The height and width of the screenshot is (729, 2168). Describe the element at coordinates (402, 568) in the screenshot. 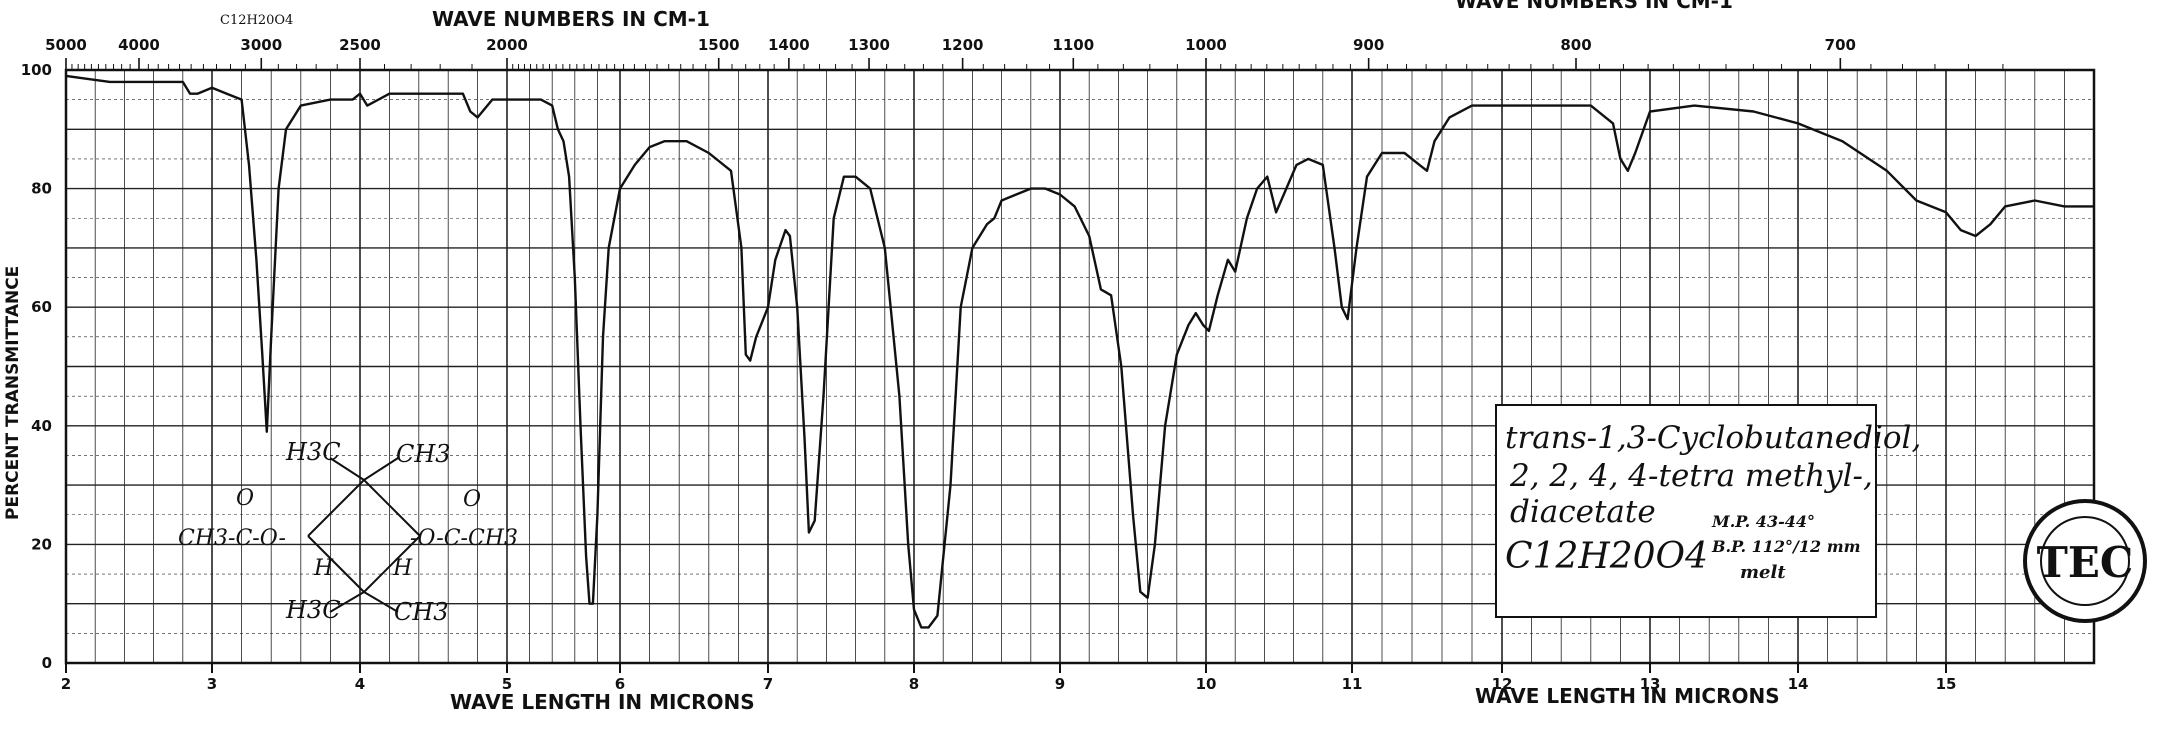

I see `struct-label-h-right: H` at that location.